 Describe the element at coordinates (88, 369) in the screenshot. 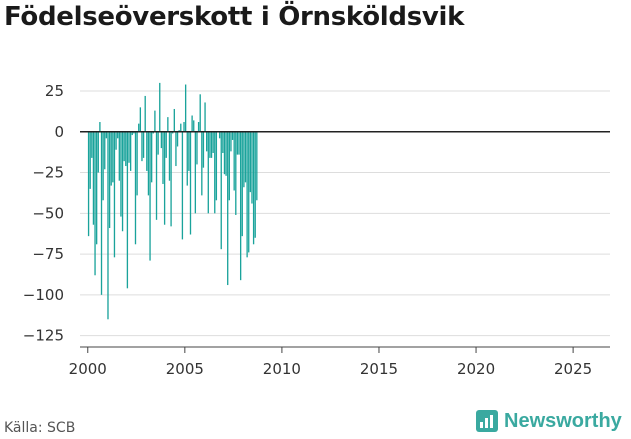

I see `x-tick-label: 2000` at that location.